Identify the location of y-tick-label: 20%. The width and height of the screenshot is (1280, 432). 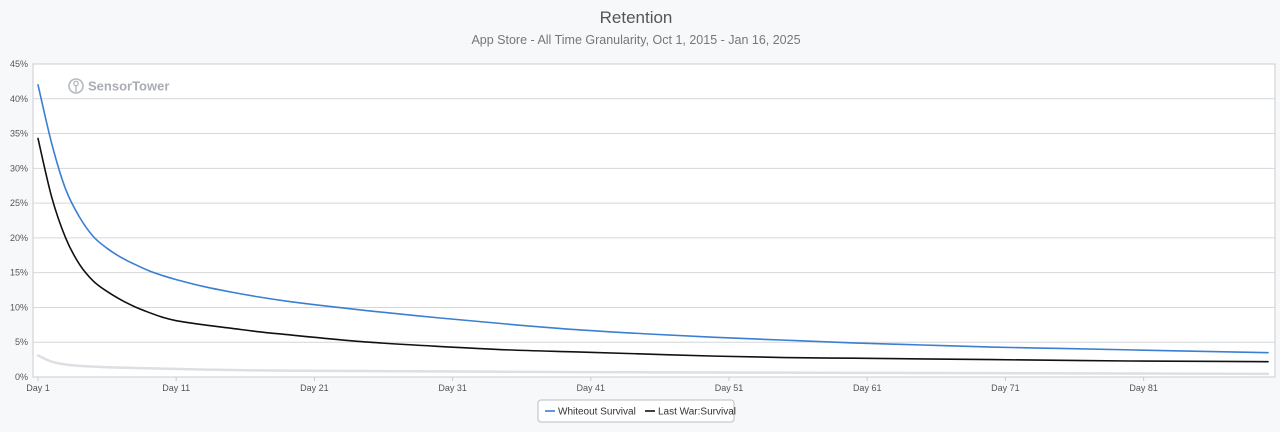
(19, 238).